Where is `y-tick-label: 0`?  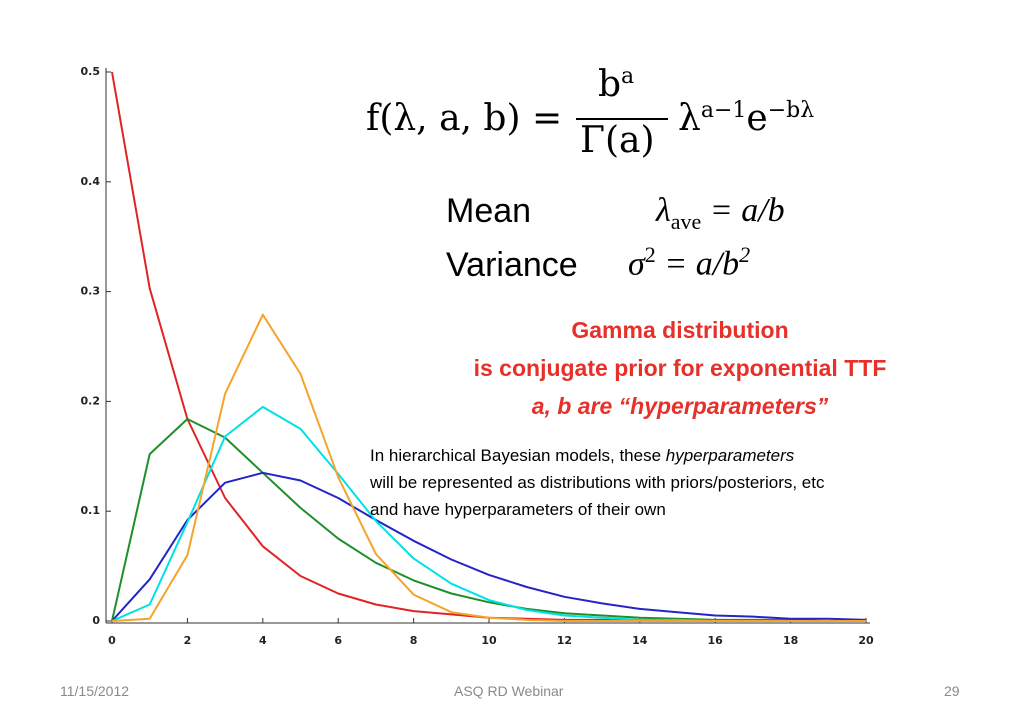 y-tick-label: 0 is located at coordinates (96, 620).